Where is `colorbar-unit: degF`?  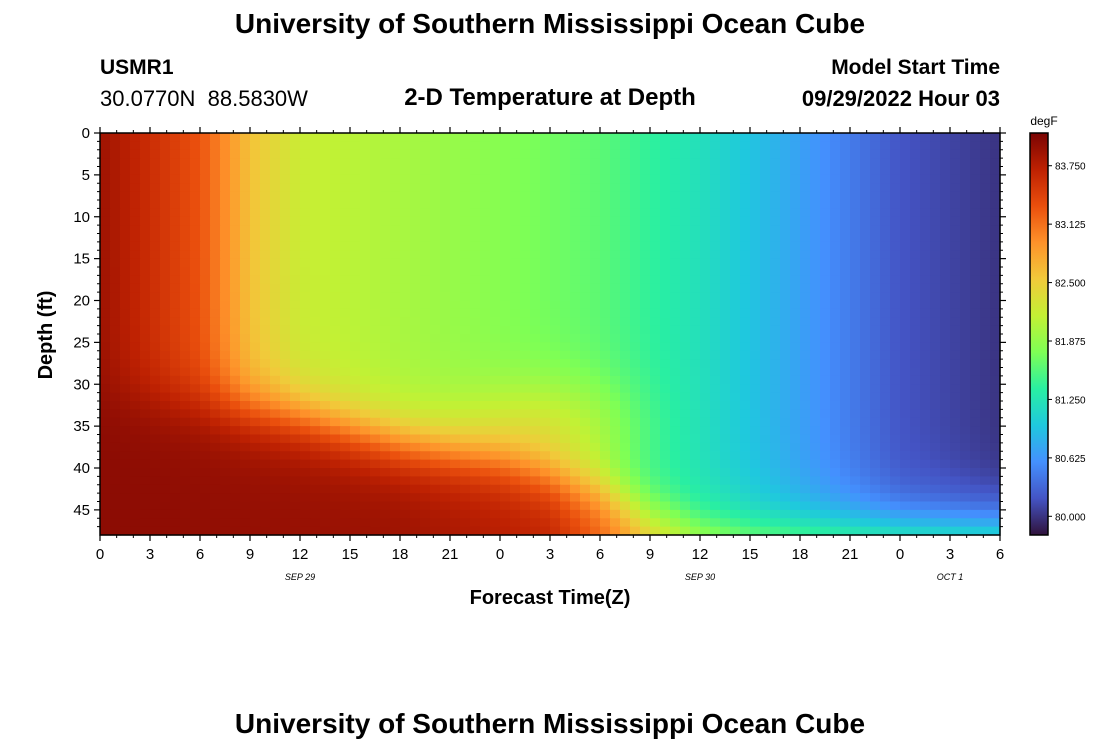
colorbar-unit: degF is located at coordinates (1043, 121).